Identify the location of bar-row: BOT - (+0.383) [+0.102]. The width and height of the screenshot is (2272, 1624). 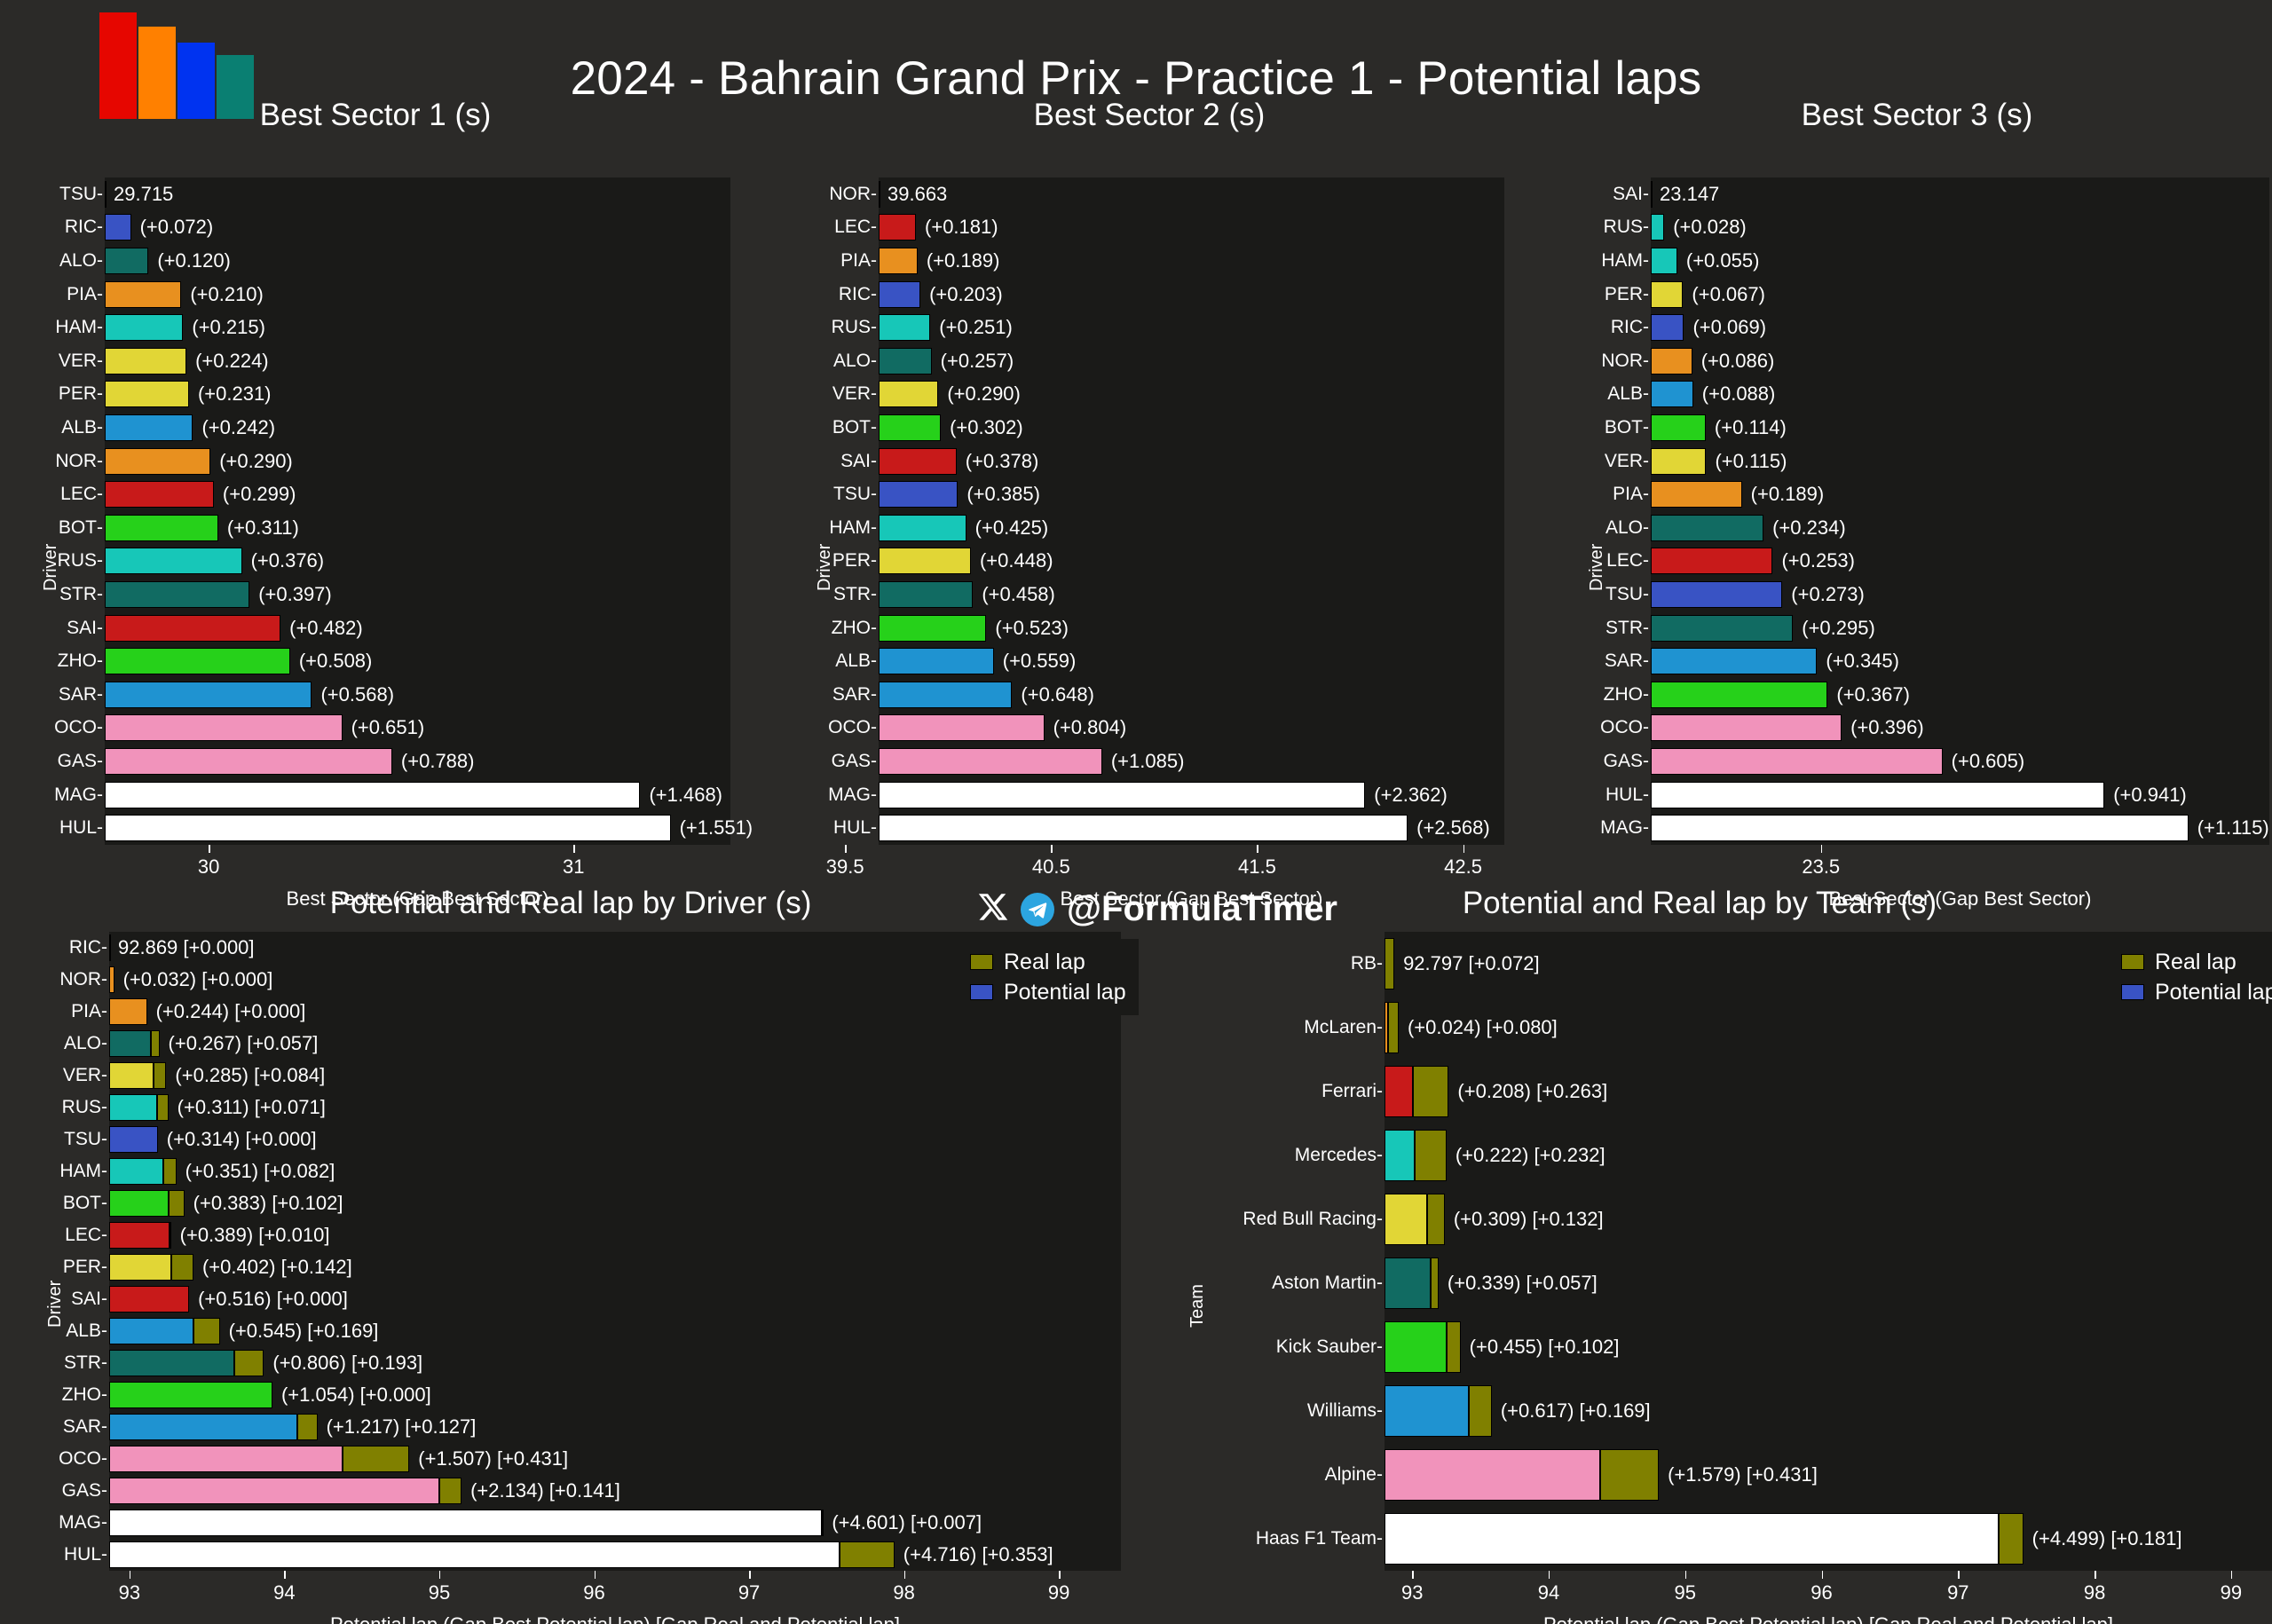
(592, 1203).